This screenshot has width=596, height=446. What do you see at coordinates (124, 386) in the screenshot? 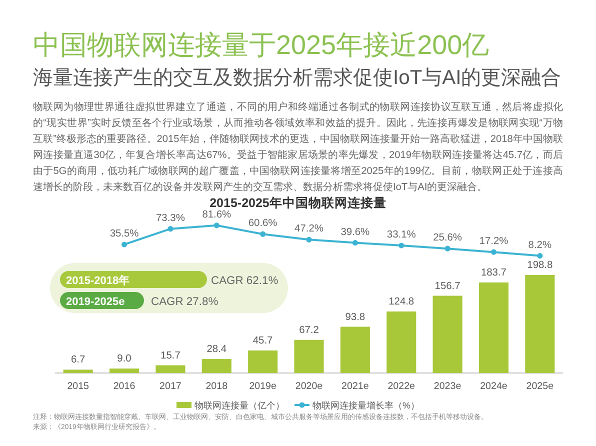
I see `x-tick-label: 2016` at bounding box center [124, 386].